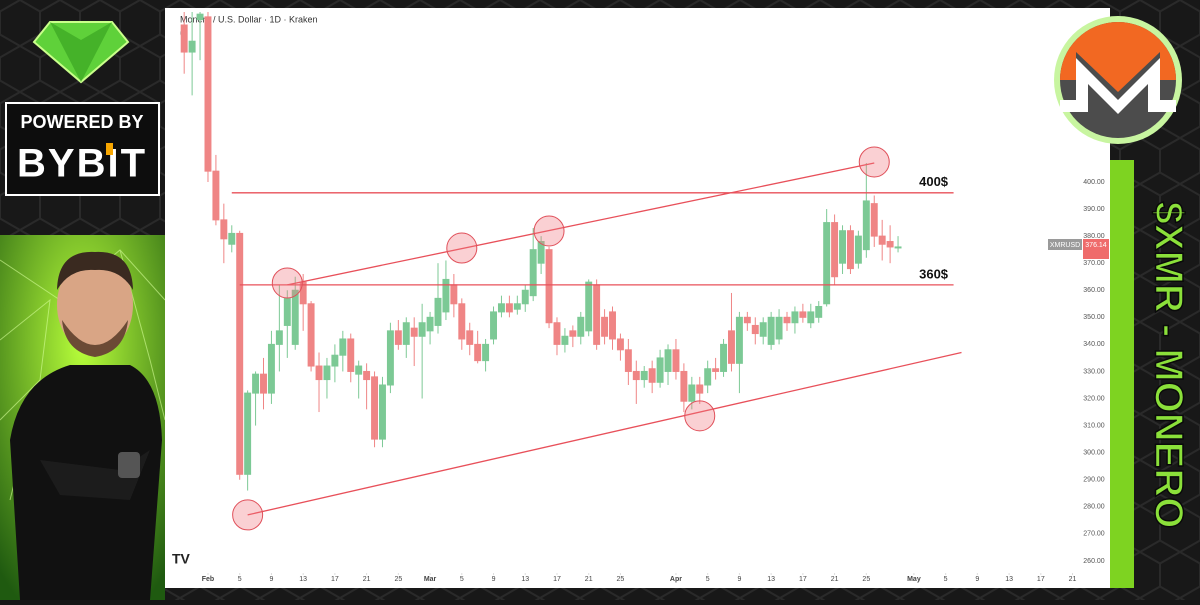  Describe the element at coordinates (81, 52) in the screenshot. I see `logo-facet` at that location.